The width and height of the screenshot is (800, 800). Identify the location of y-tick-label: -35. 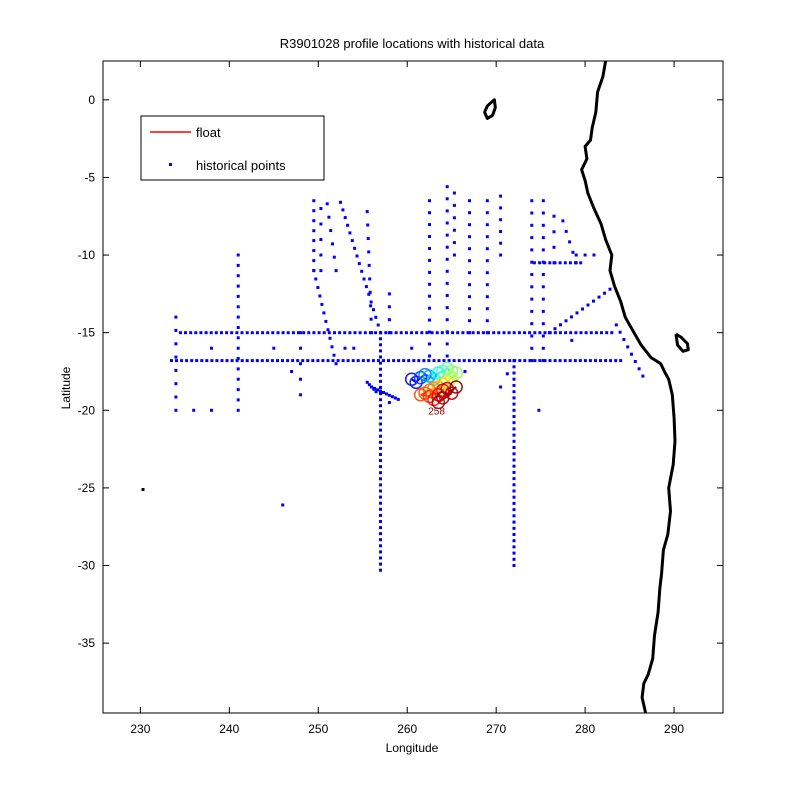
(87, 643).